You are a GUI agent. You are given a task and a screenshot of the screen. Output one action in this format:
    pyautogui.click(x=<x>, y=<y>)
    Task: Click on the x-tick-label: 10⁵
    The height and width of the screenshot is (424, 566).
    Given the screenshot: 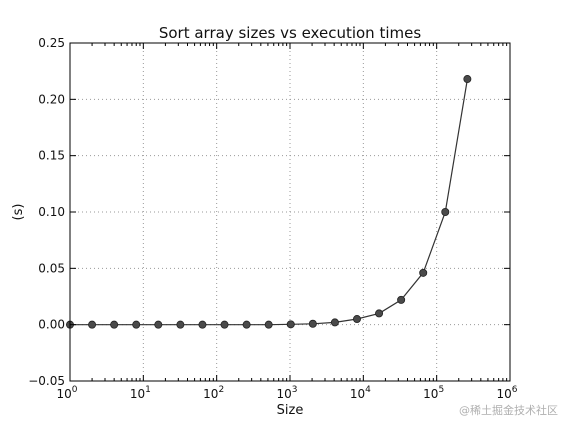 What is the action you would take?
    pyautogui.click(x=433, y=393)
    